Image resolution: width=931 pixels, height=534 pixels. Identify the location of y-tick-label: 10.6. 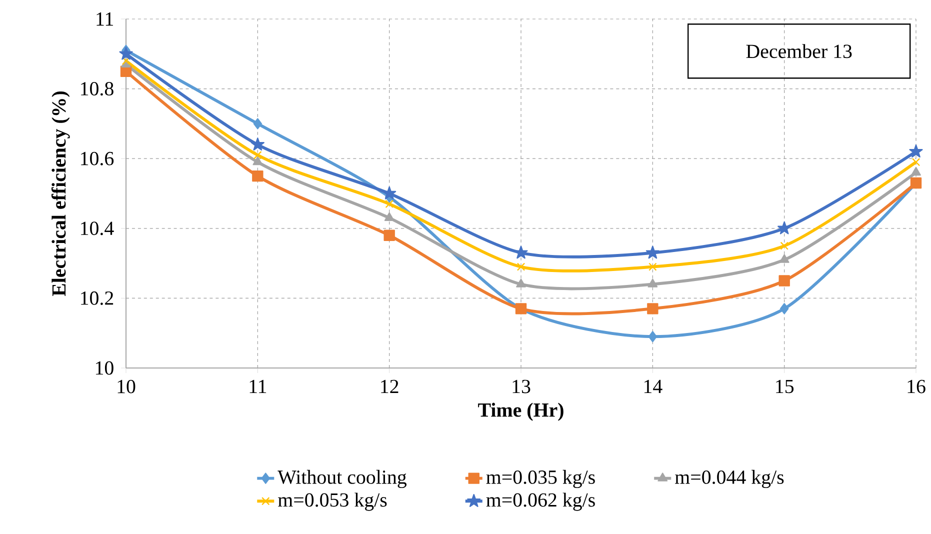
(97, 159).